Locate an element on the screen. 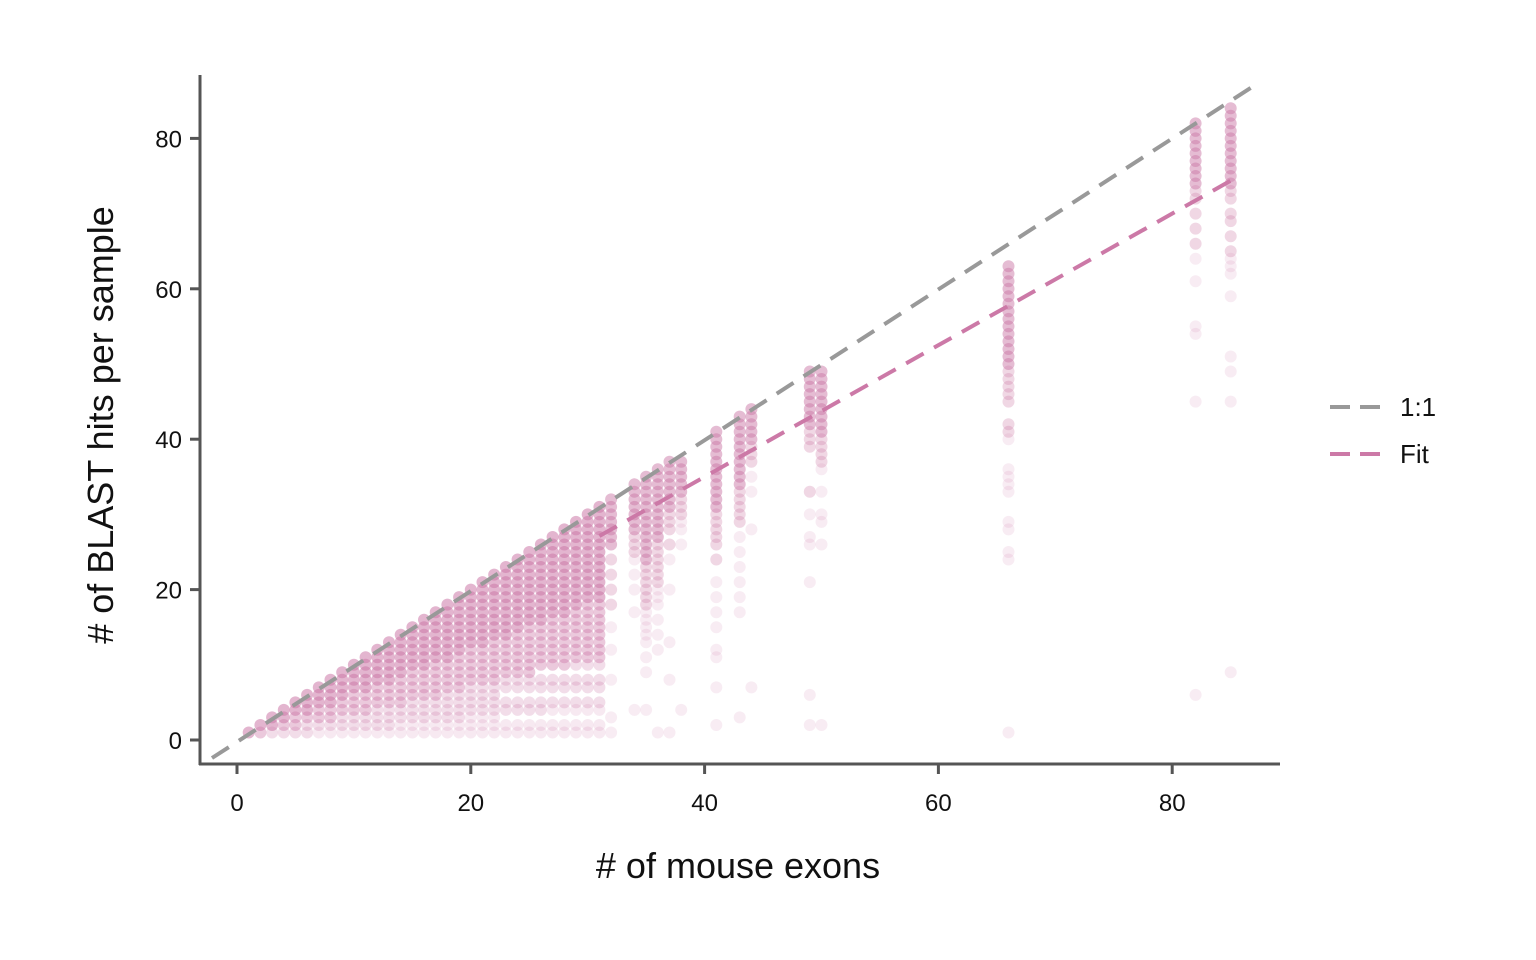  y-tick-label: 20 is located at coordinates (168, 591).